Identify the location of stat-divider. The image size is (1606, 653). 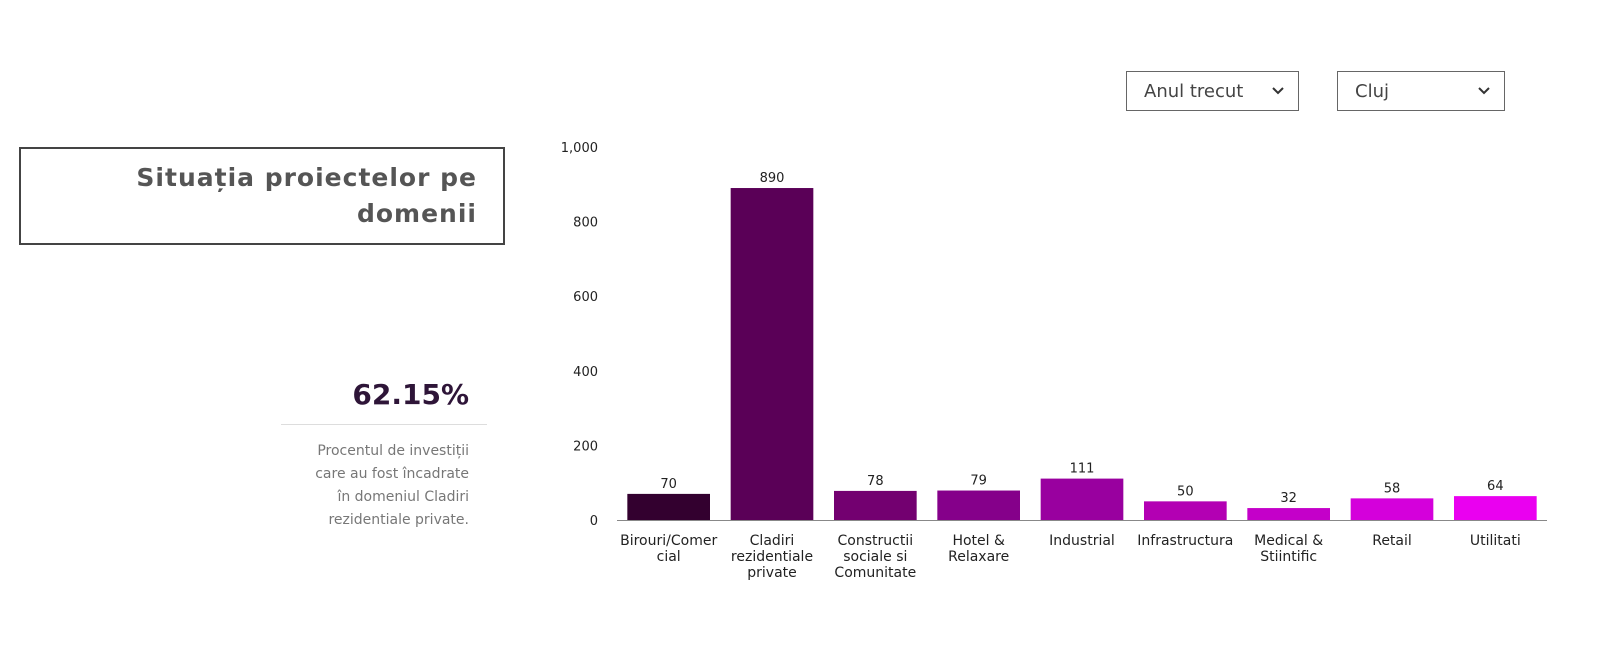
(384, 424).